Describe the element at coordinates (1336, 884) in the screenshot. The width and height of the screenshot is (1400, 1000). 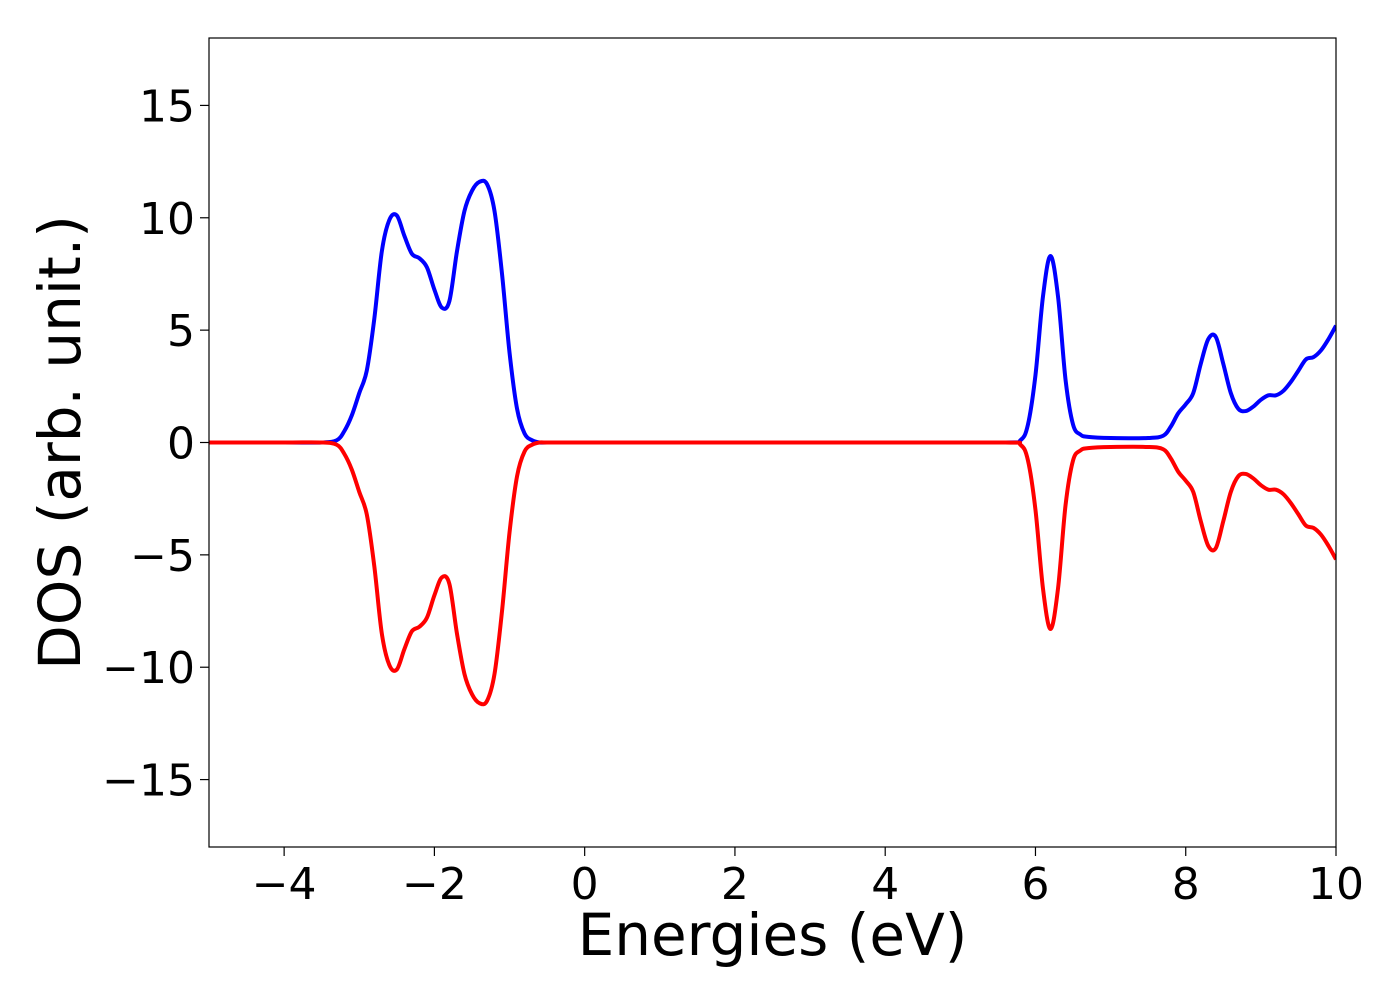
I see `x-tick-label: 10` at that location.